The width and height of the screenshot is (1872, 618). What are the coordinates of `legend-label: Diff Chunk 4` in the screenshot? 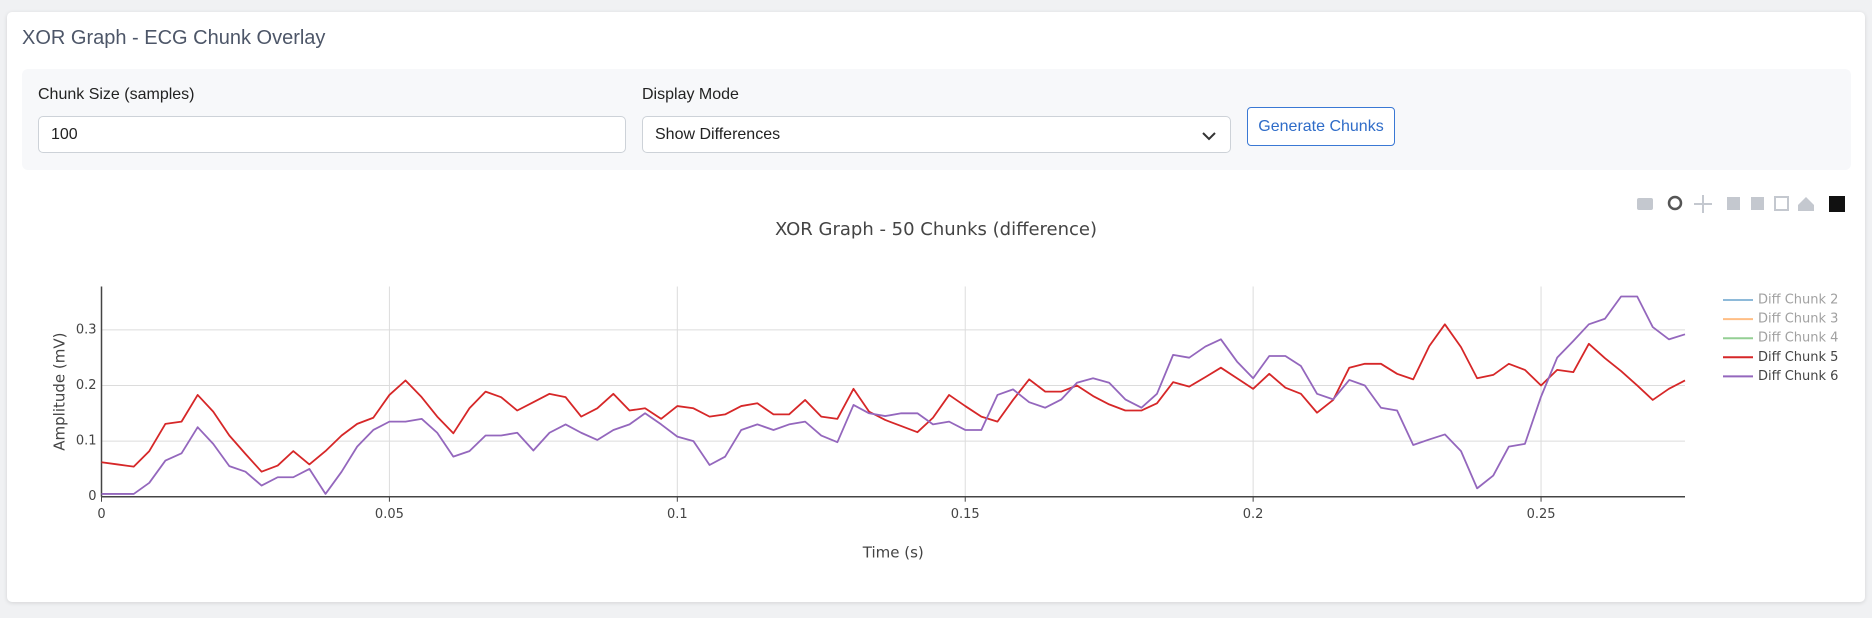 It's located at (1798, 338).